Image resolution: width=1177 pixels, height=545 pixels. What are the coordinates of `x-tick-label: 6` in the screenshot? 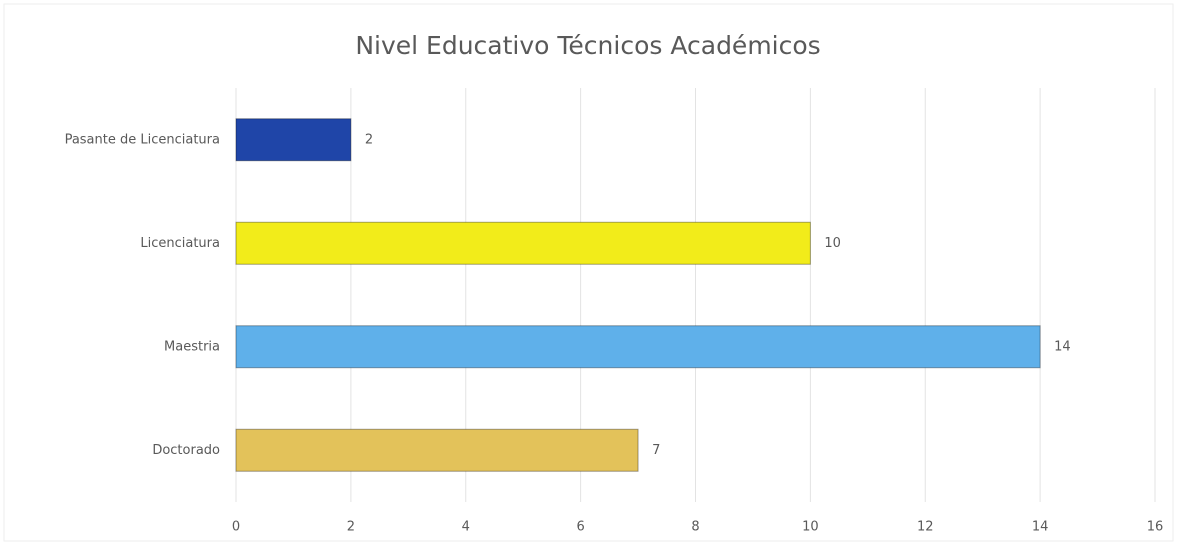 It's located at (580, 527).